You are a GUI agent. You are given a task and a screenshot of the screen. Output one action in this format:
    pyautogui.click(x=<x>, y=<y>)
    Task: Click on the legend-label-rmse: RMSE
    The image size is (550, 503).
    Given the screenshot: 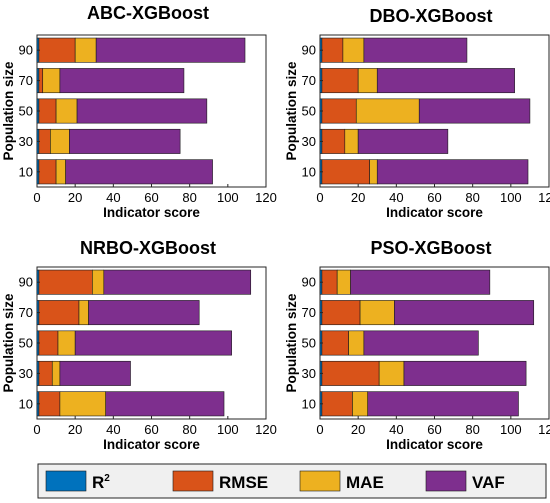 What is the action you would take?
    pyautogui.click(x=243, y=482)
    